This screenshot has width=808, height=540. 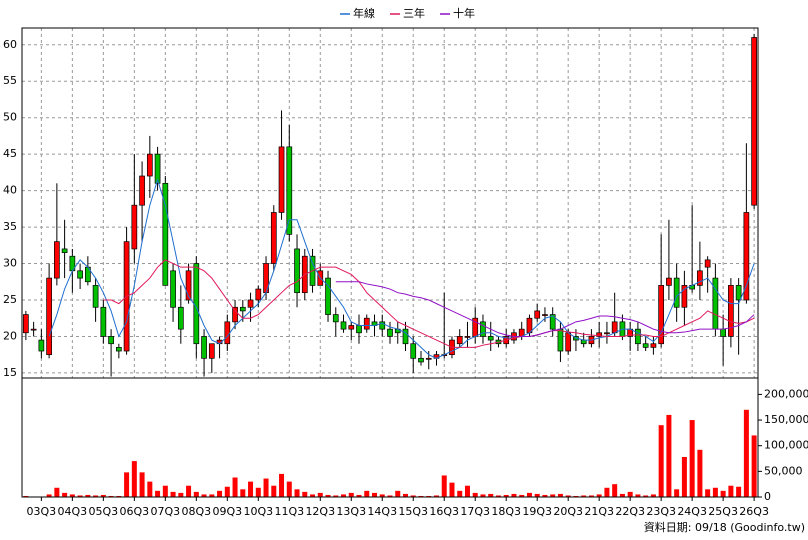 What do you see at coordinates (10, 117) in the screenshot?
I see `y-tick-label: 50` at bounding box center [10, 117].